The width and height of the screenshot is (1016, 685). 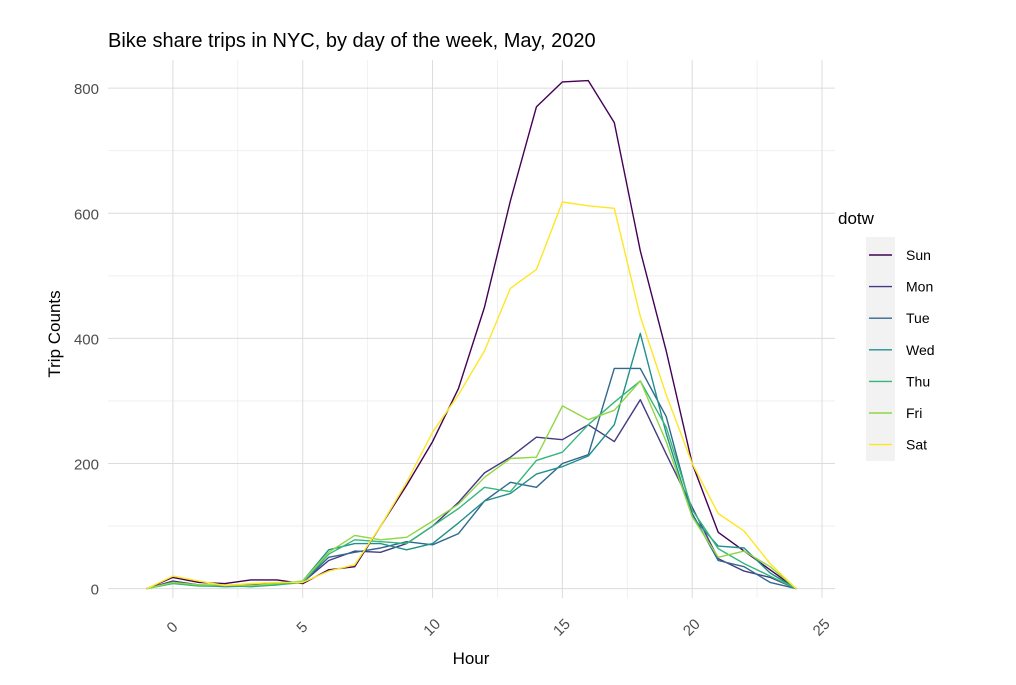 What do you see at coordinates (856, 218) in the screenshot?
I see `legend-title: dotw` at bounding box center [856, 218].